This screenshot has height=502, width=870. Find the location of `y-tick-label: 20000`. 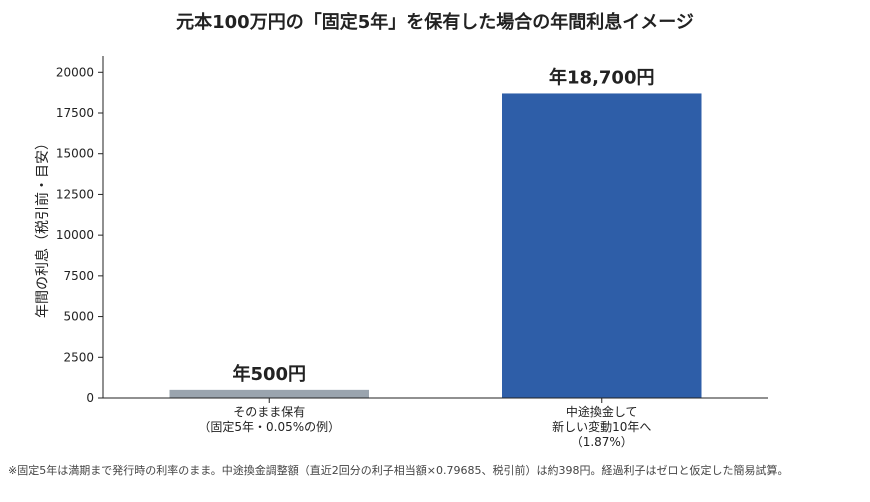

y-tick-label: 20000 is located at coordinates (75, 72).